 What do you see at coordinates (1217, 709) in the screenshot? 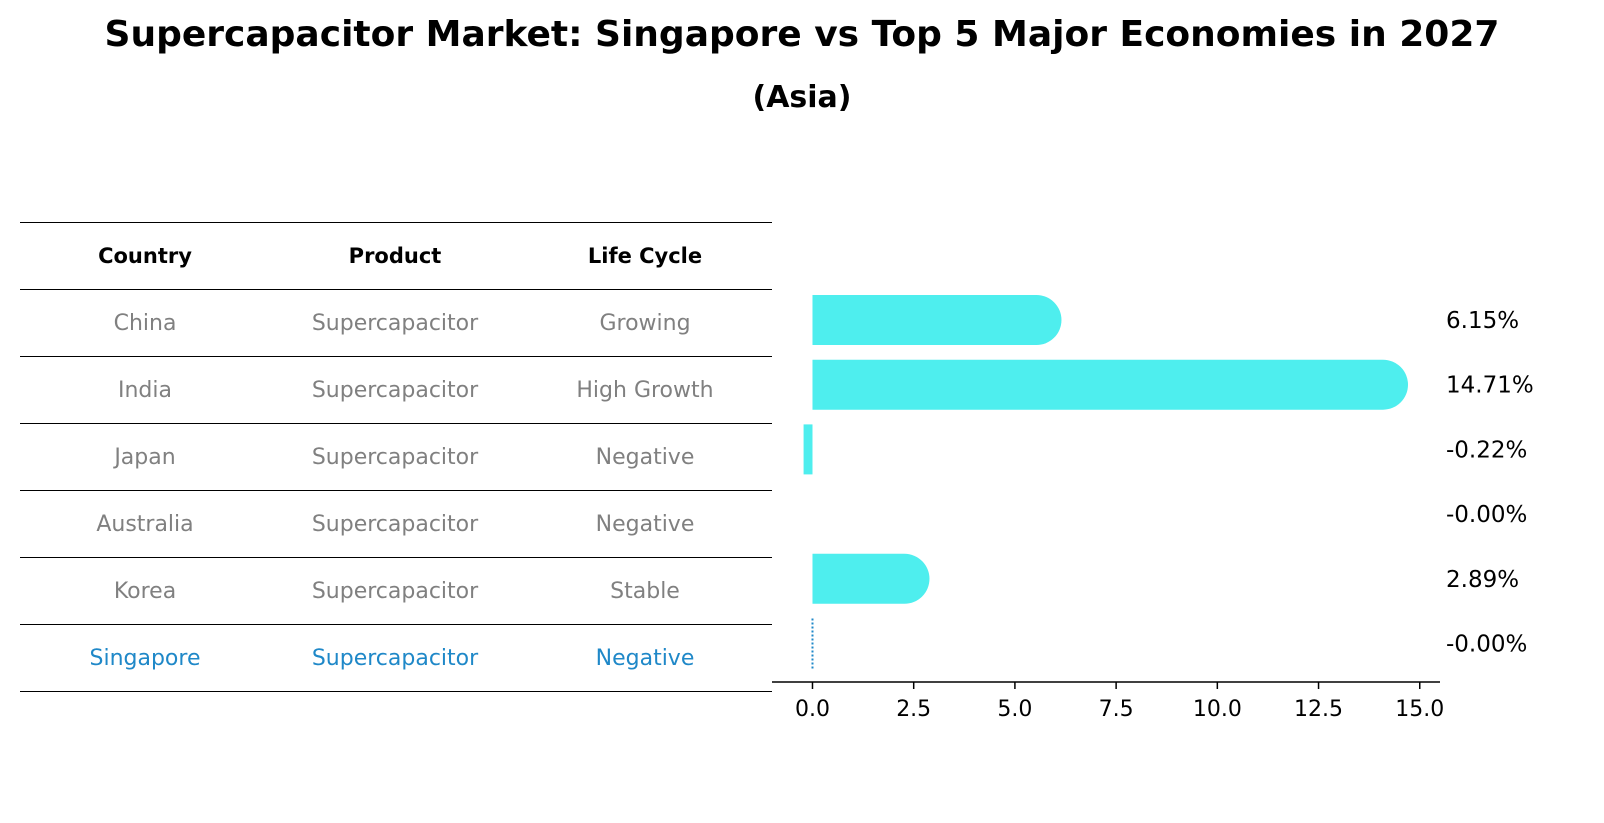
I see `x-tick-label: 10.0` at bounding box center [1217, 709].